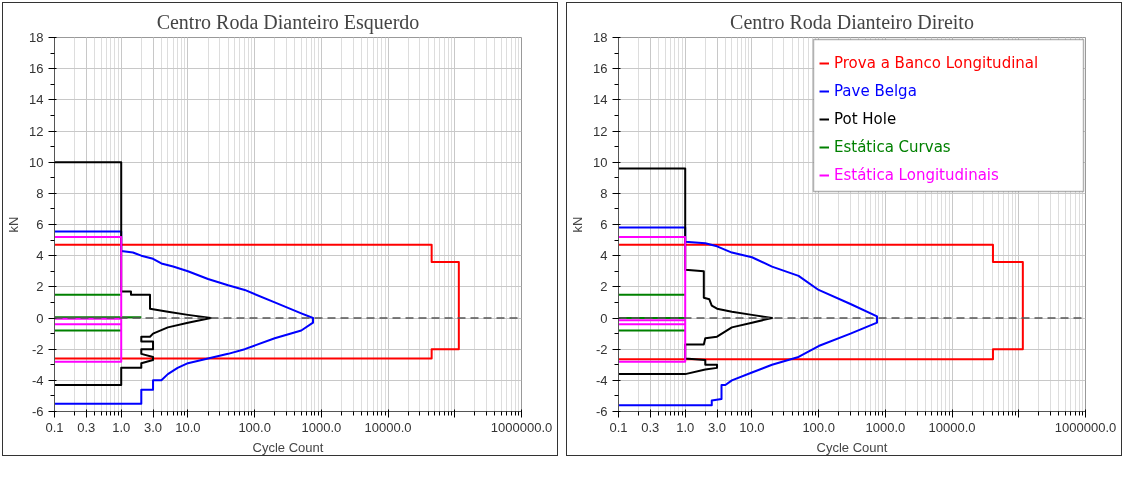  I want to click on legend-label: Estática Longitudinais, so click(916, 175).